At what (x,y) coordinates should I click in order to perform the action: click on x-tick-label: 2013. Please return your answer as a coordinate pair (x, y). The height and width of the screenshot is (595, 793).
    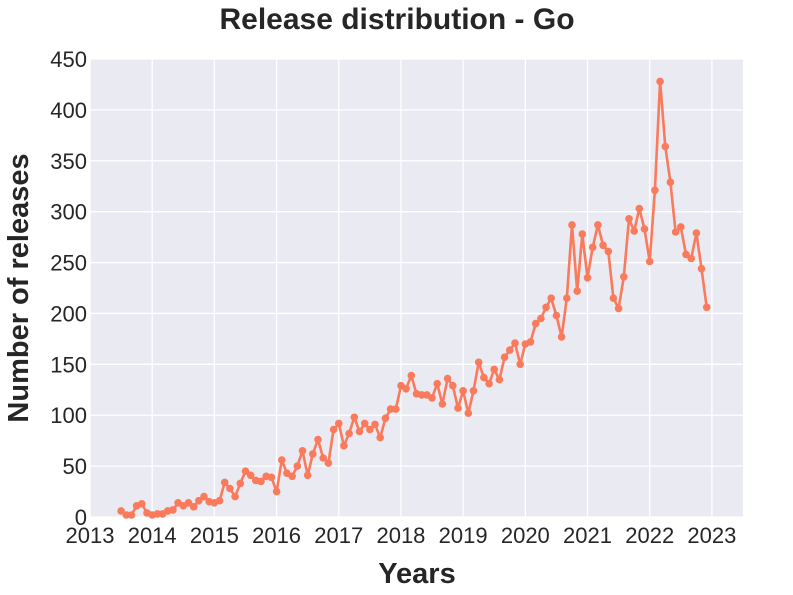
    Looking at the image, I should click on (90, 535).